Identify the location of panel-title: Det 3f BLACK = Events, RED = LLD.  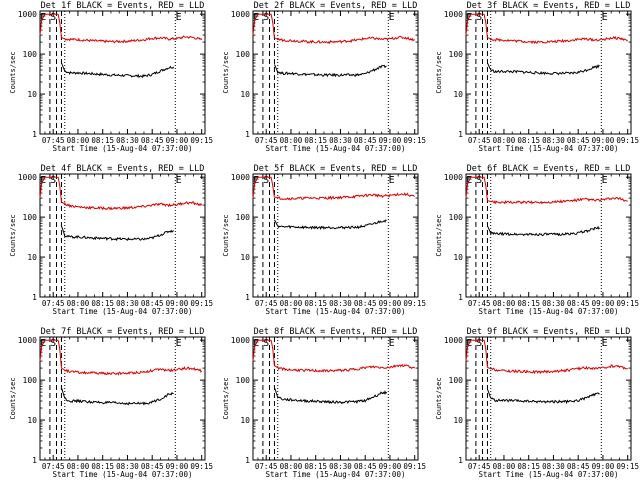
(549, 6).